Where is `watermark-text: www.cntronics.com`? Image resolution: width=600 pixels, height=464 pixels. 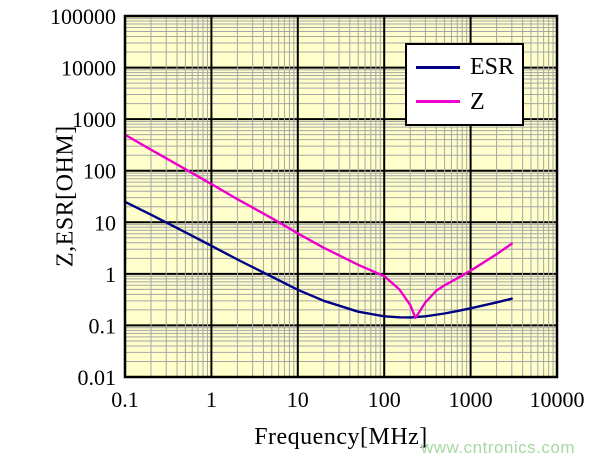
watermark-text: www.cntronics.com is located at coordinates (498, 447).